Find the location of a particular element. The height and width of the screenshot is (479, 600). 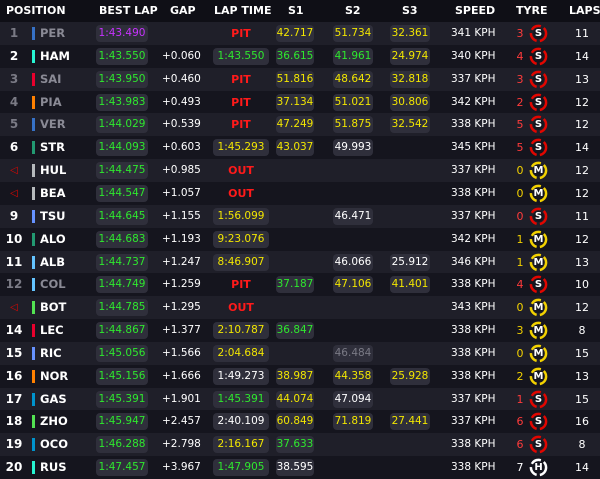

sector-s2: 46.471 is located at coordinates (353, 216).